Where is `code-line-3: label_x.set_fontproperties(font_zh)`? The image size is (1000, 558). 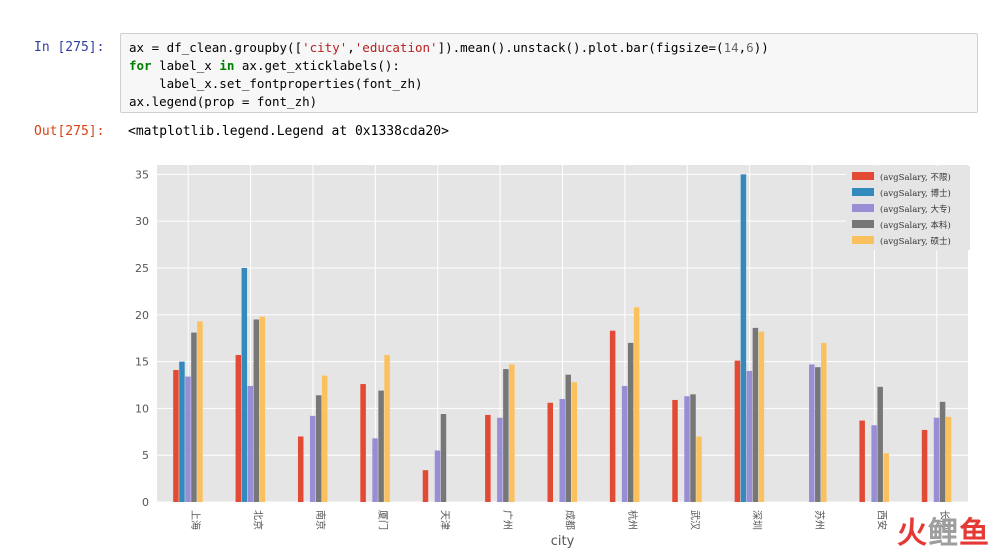 code-line-3: label_x.set_fontproperties(font_zh) is located at coordinates (276, 83).